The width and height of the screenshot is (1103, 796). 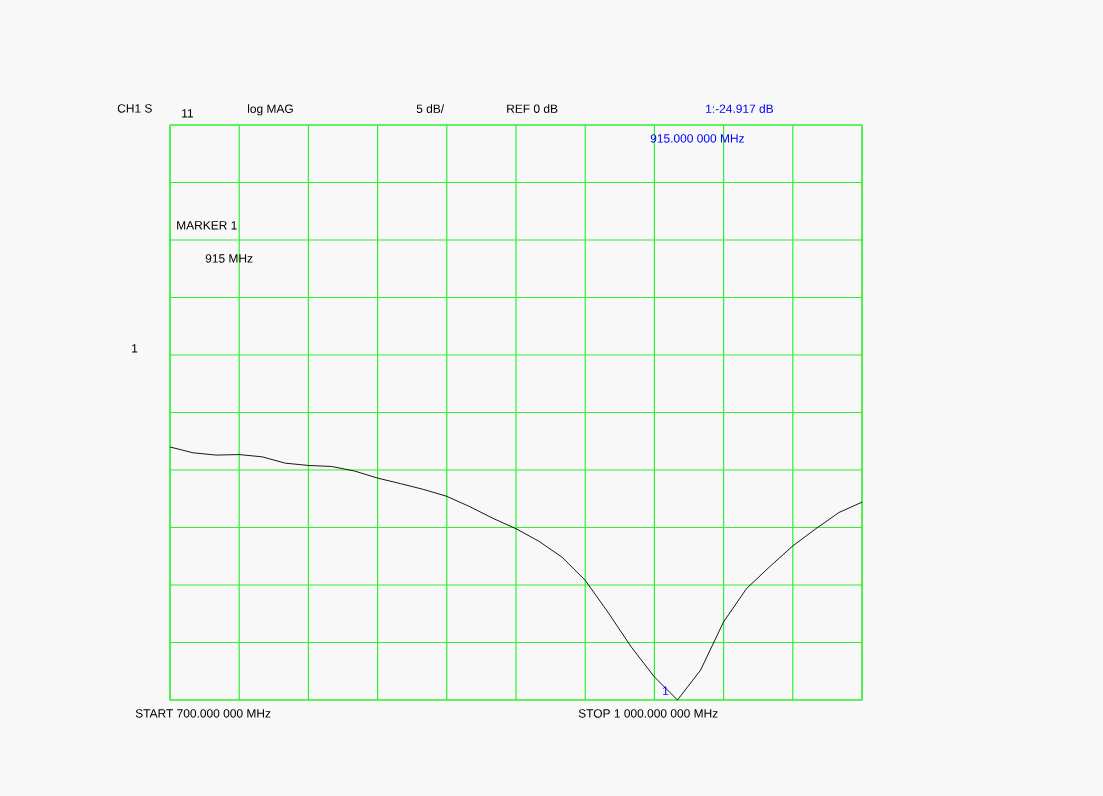 I want to click on text: CH1 S, so click(x=134, y=108).